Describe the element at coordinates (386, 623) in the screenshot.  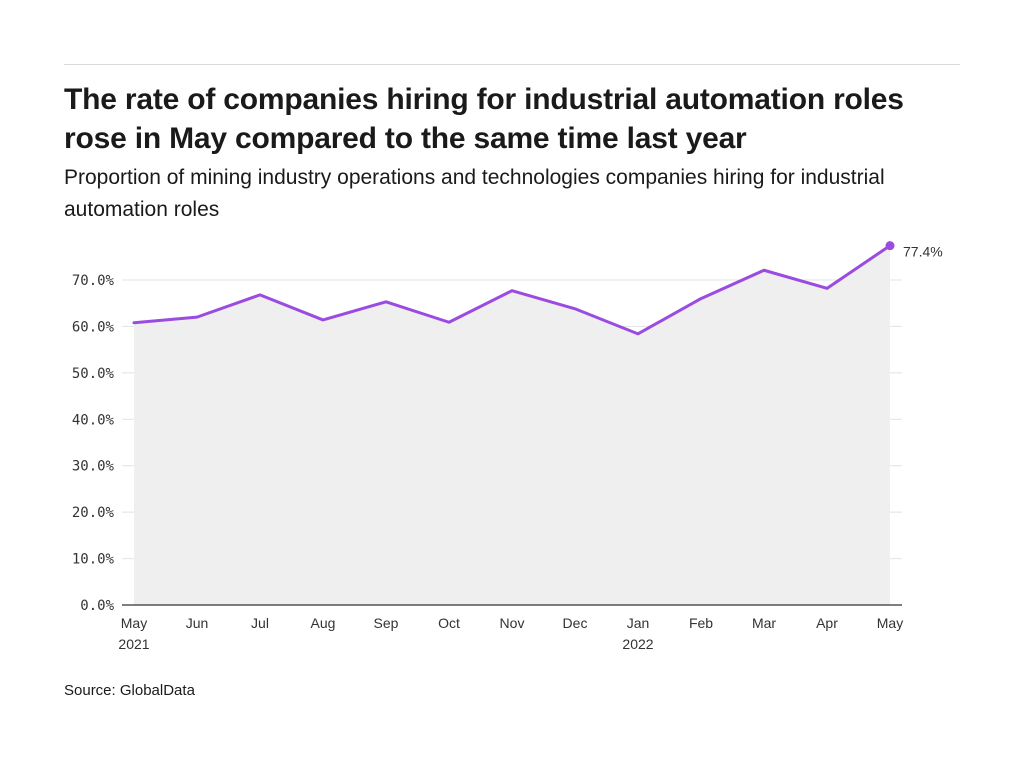
I see `x-tick-label: Sep` at that location.